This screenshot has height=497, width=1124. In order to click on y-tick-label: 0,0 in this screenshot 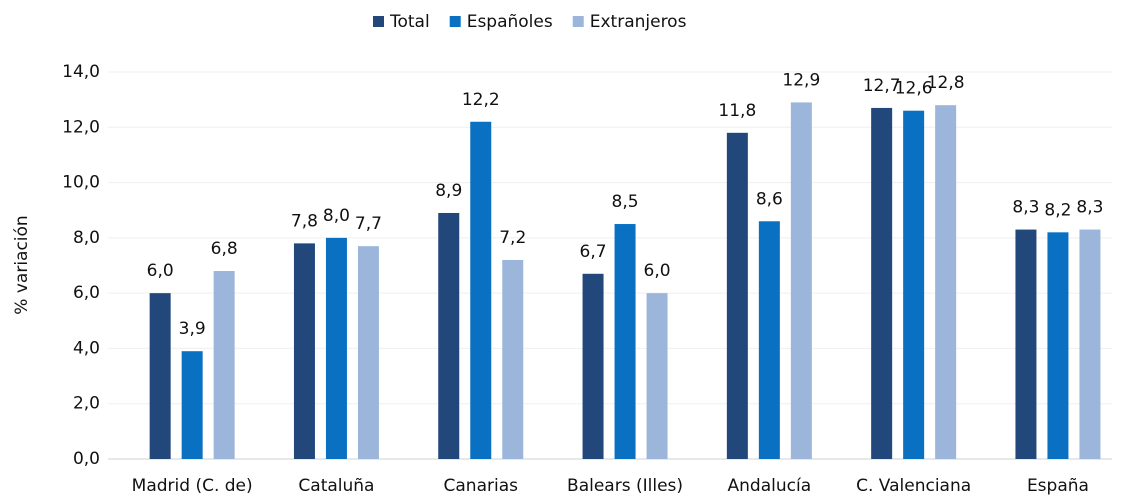, I will do `click(86, 459)`.